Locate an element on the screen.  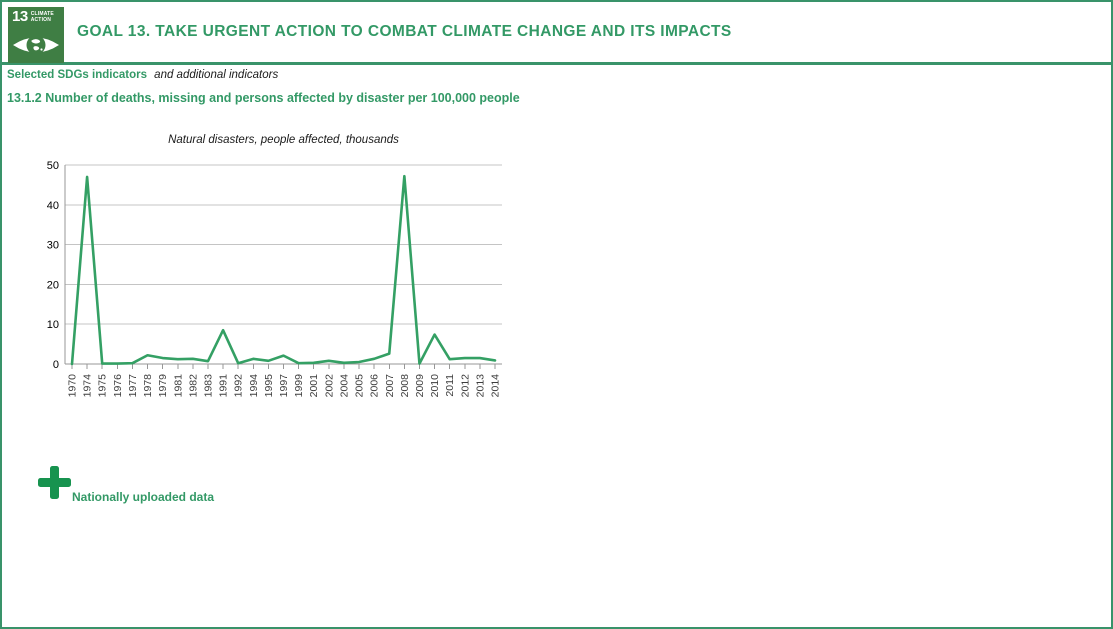
svg-text: 1975 is located at coordinates (103, 386).